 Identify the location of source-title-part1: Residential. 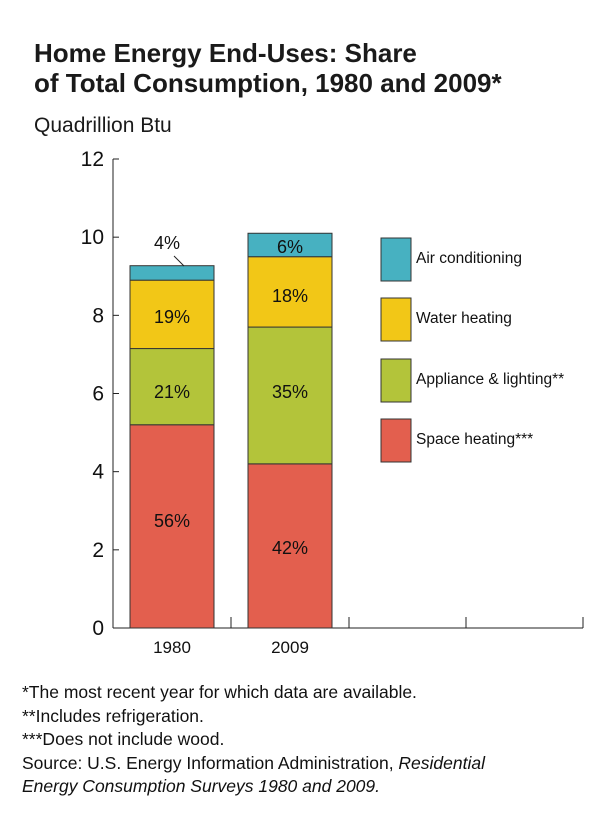
(441, 762).